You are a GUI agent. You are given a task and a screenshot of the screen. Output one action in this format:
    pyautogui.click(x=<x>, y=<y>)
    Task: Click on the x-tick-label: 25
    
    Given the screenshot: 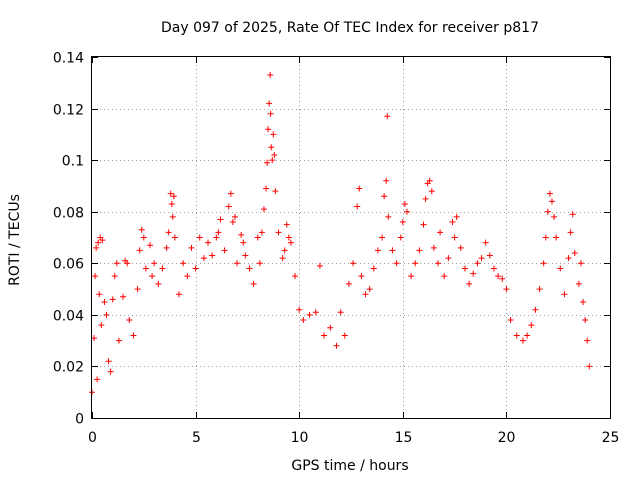 What is the action you would take?
    pyautogui.click(x=611, y=438)
    